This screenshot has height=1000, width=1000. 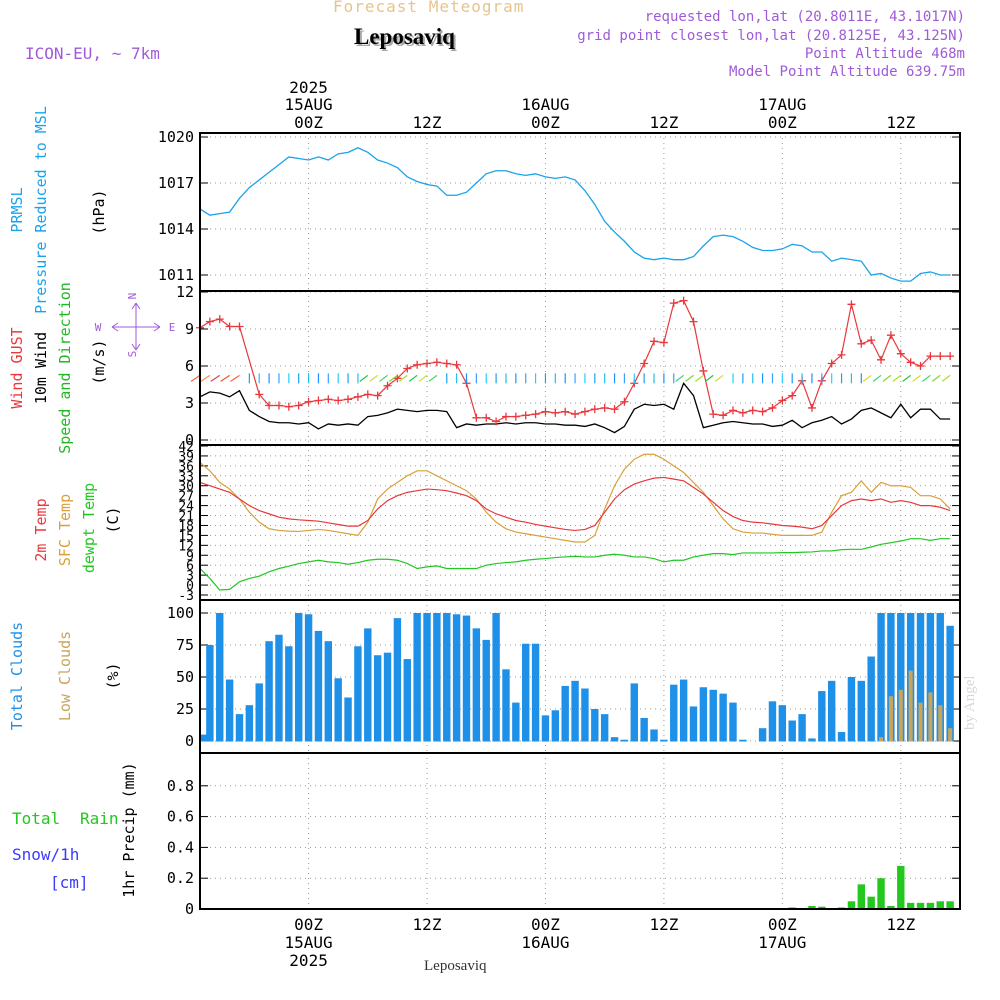 What do you see at coordinates (575, 564) in the screenshot?
I see `dewpt-temp-line` at bounding box center [575, 564].